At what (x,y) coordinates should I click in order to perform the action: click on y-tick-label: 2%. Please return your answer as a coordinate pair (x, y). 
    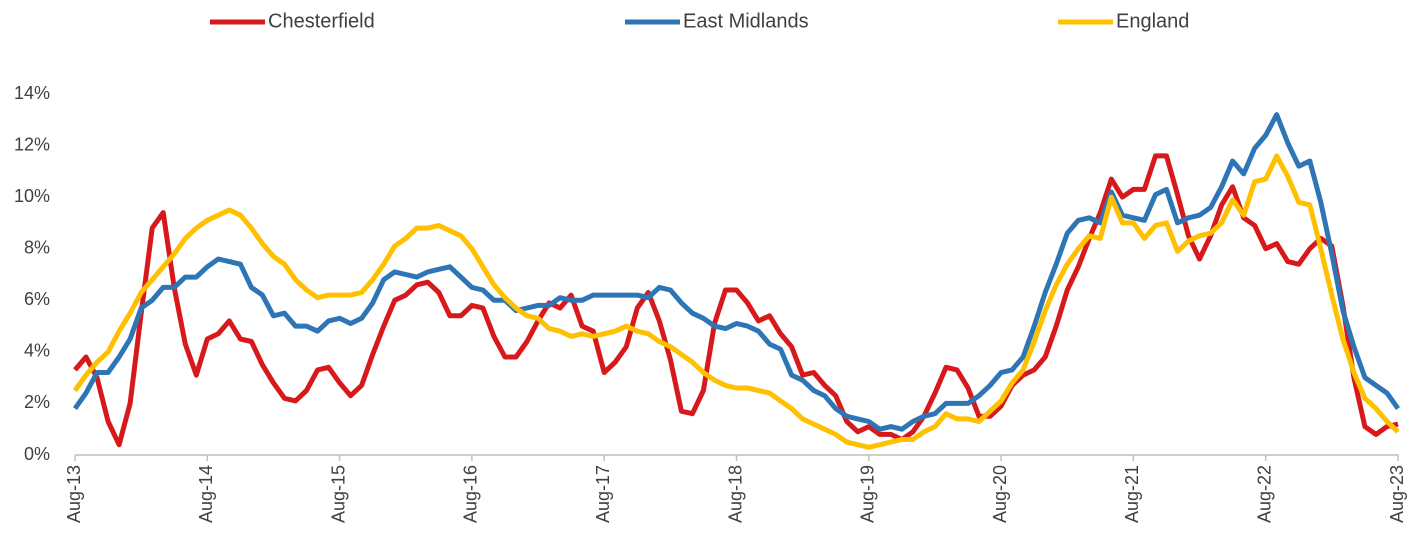
    Looking at the image, I should click on (37, 402).